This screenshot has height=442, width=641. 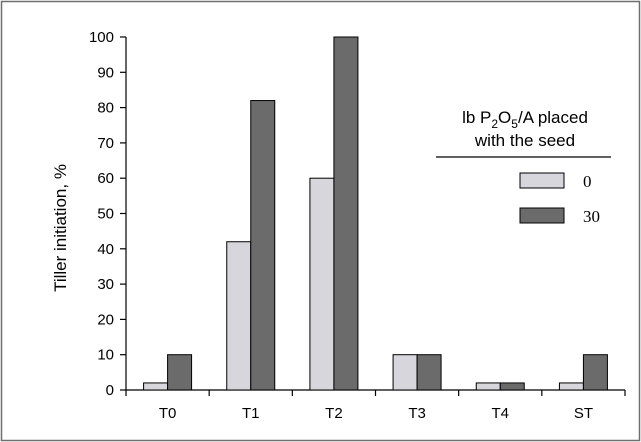 I want to click on y-tick-label: 60, so click(x=105, y=178).